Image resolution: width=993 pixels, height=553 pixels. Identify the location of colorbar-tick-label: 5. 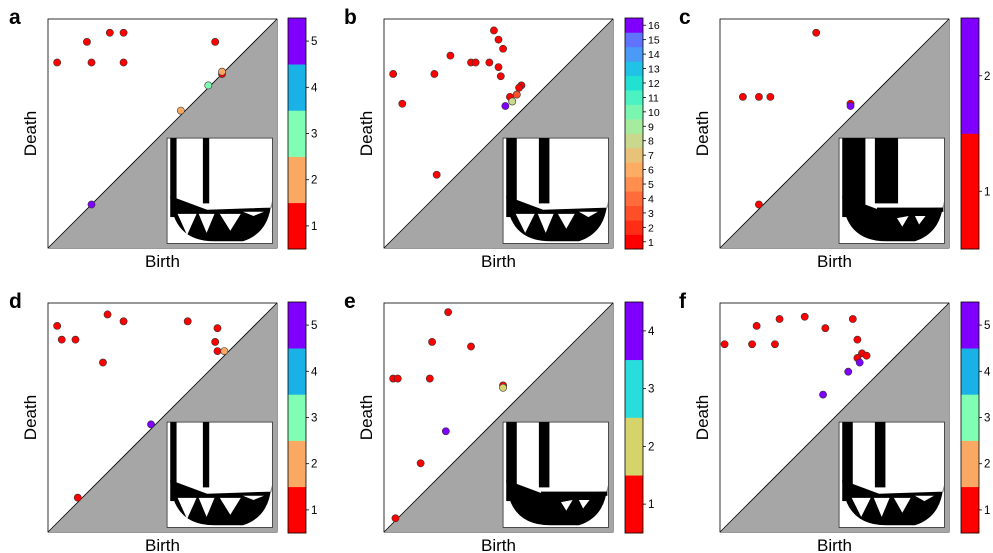
(651, 185).